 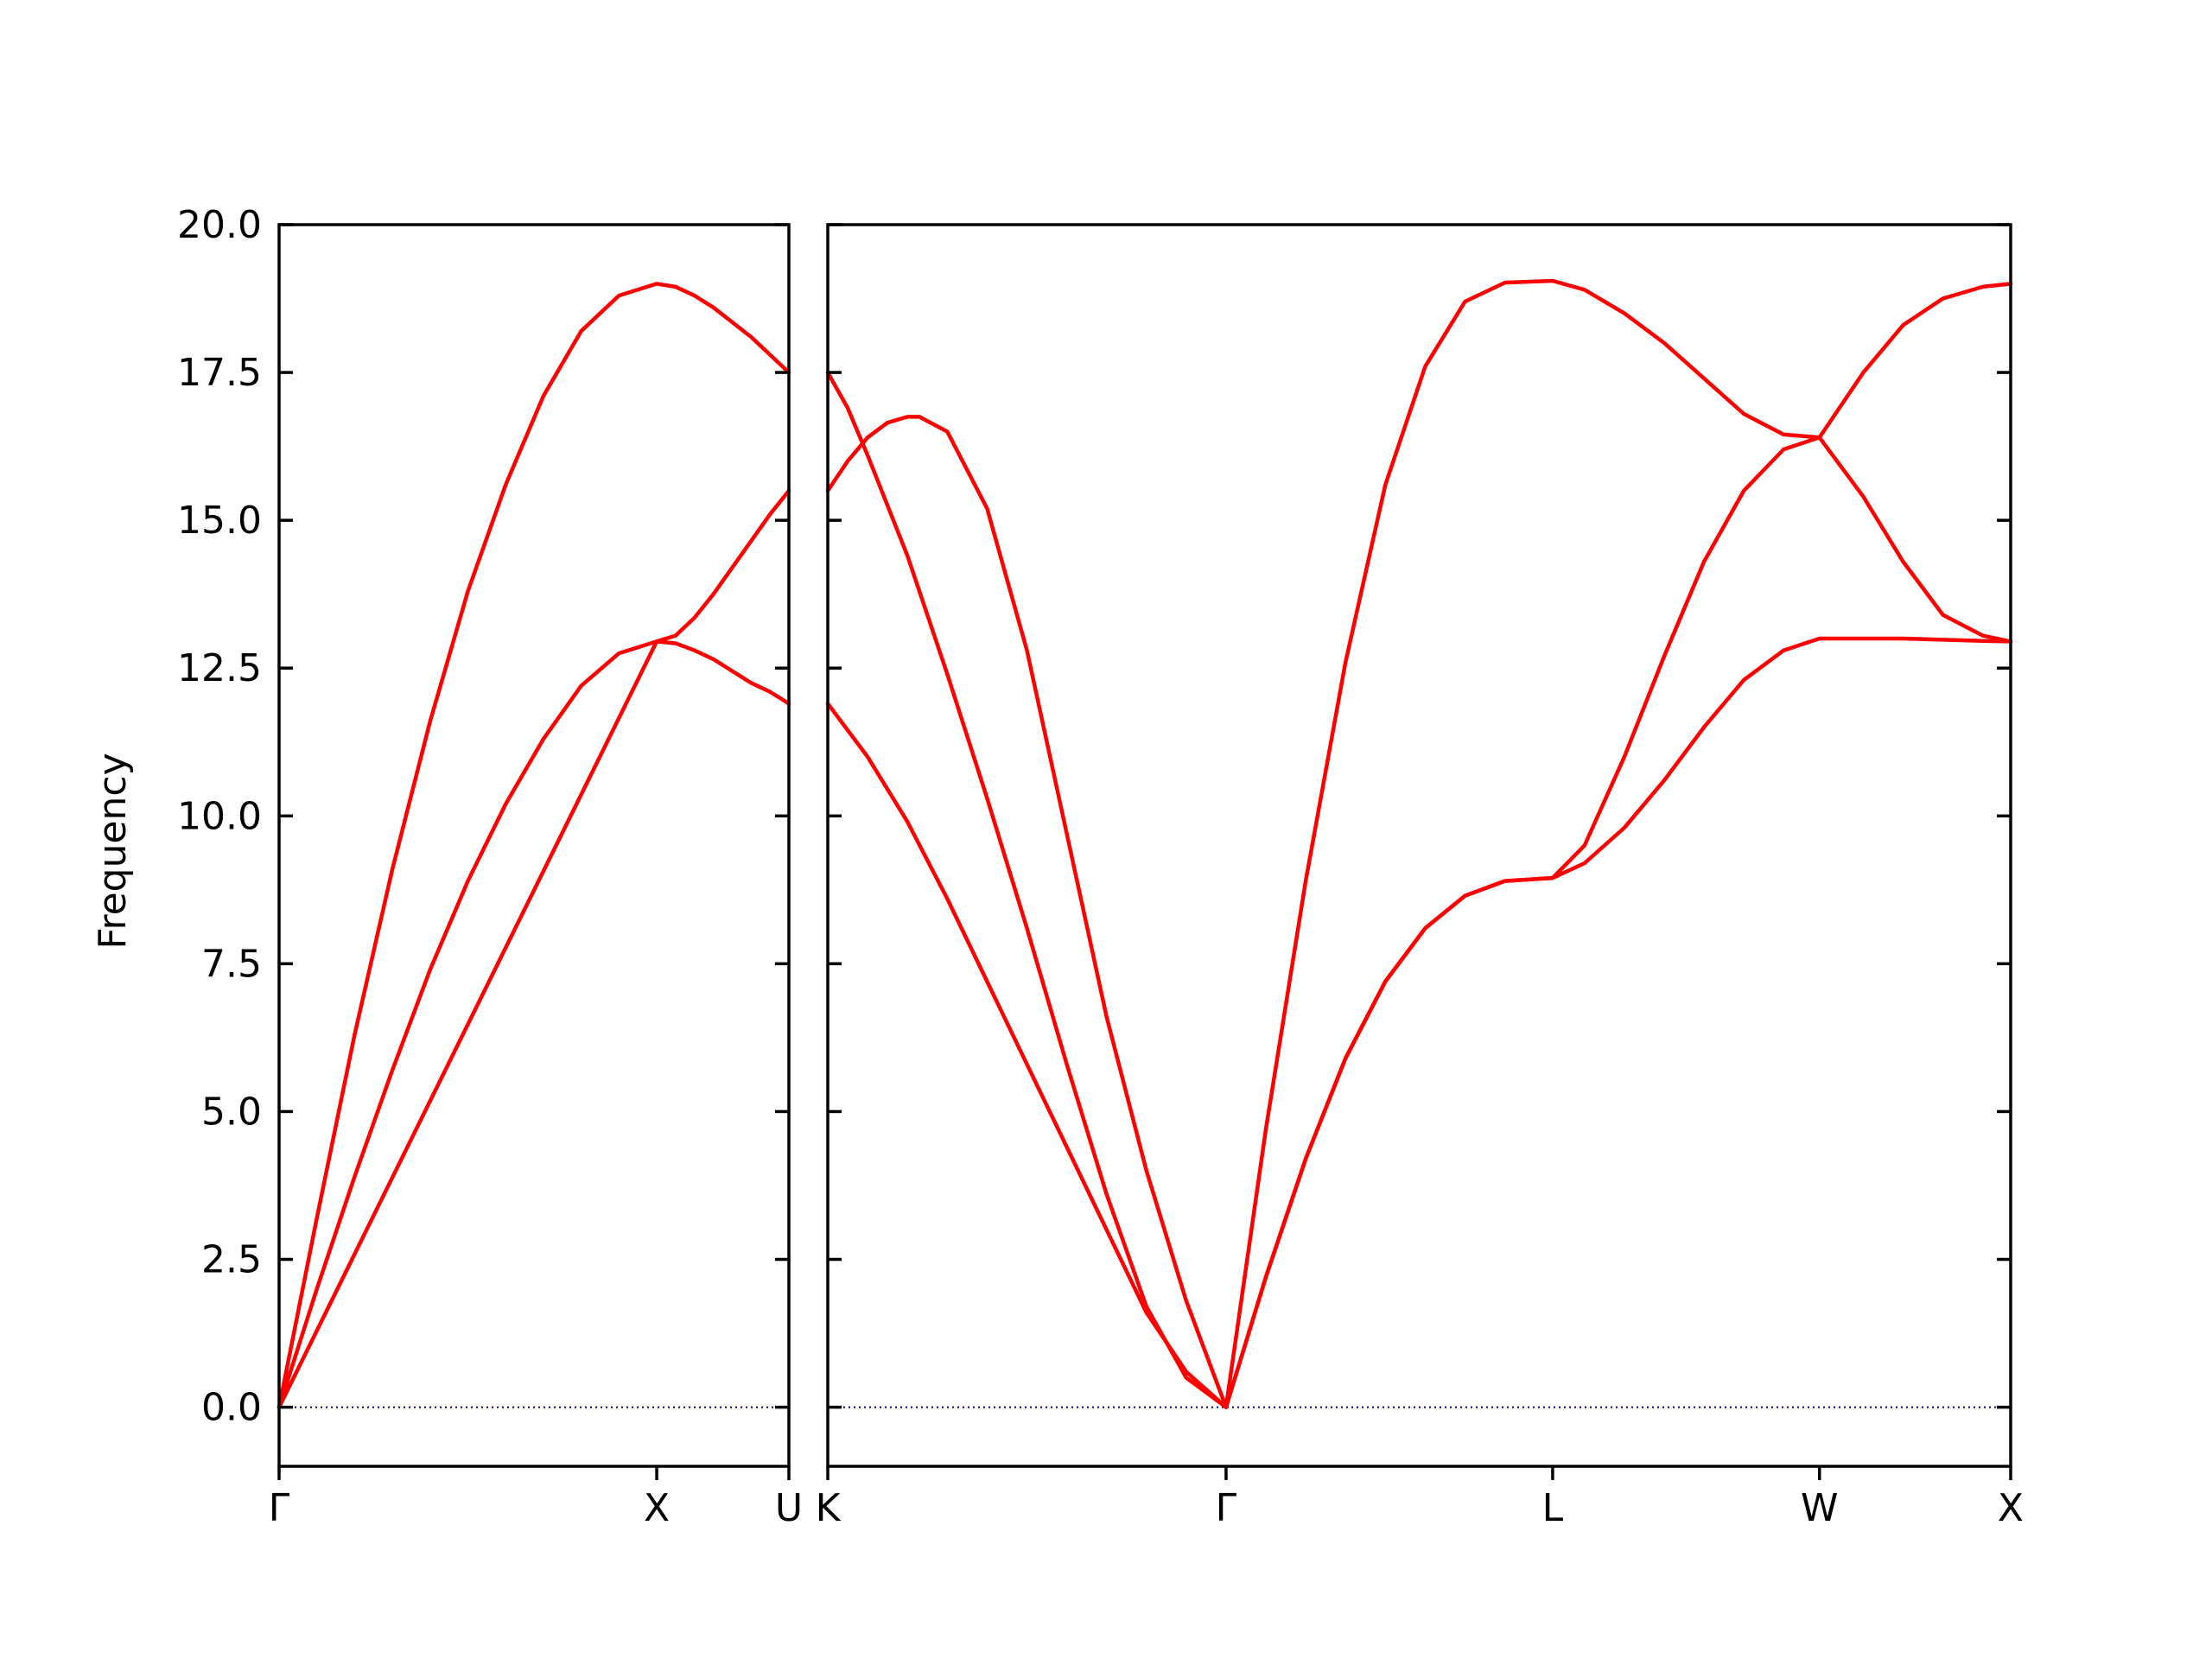 I want to click on x-tick-label: U, so click(x=789, y=1508).